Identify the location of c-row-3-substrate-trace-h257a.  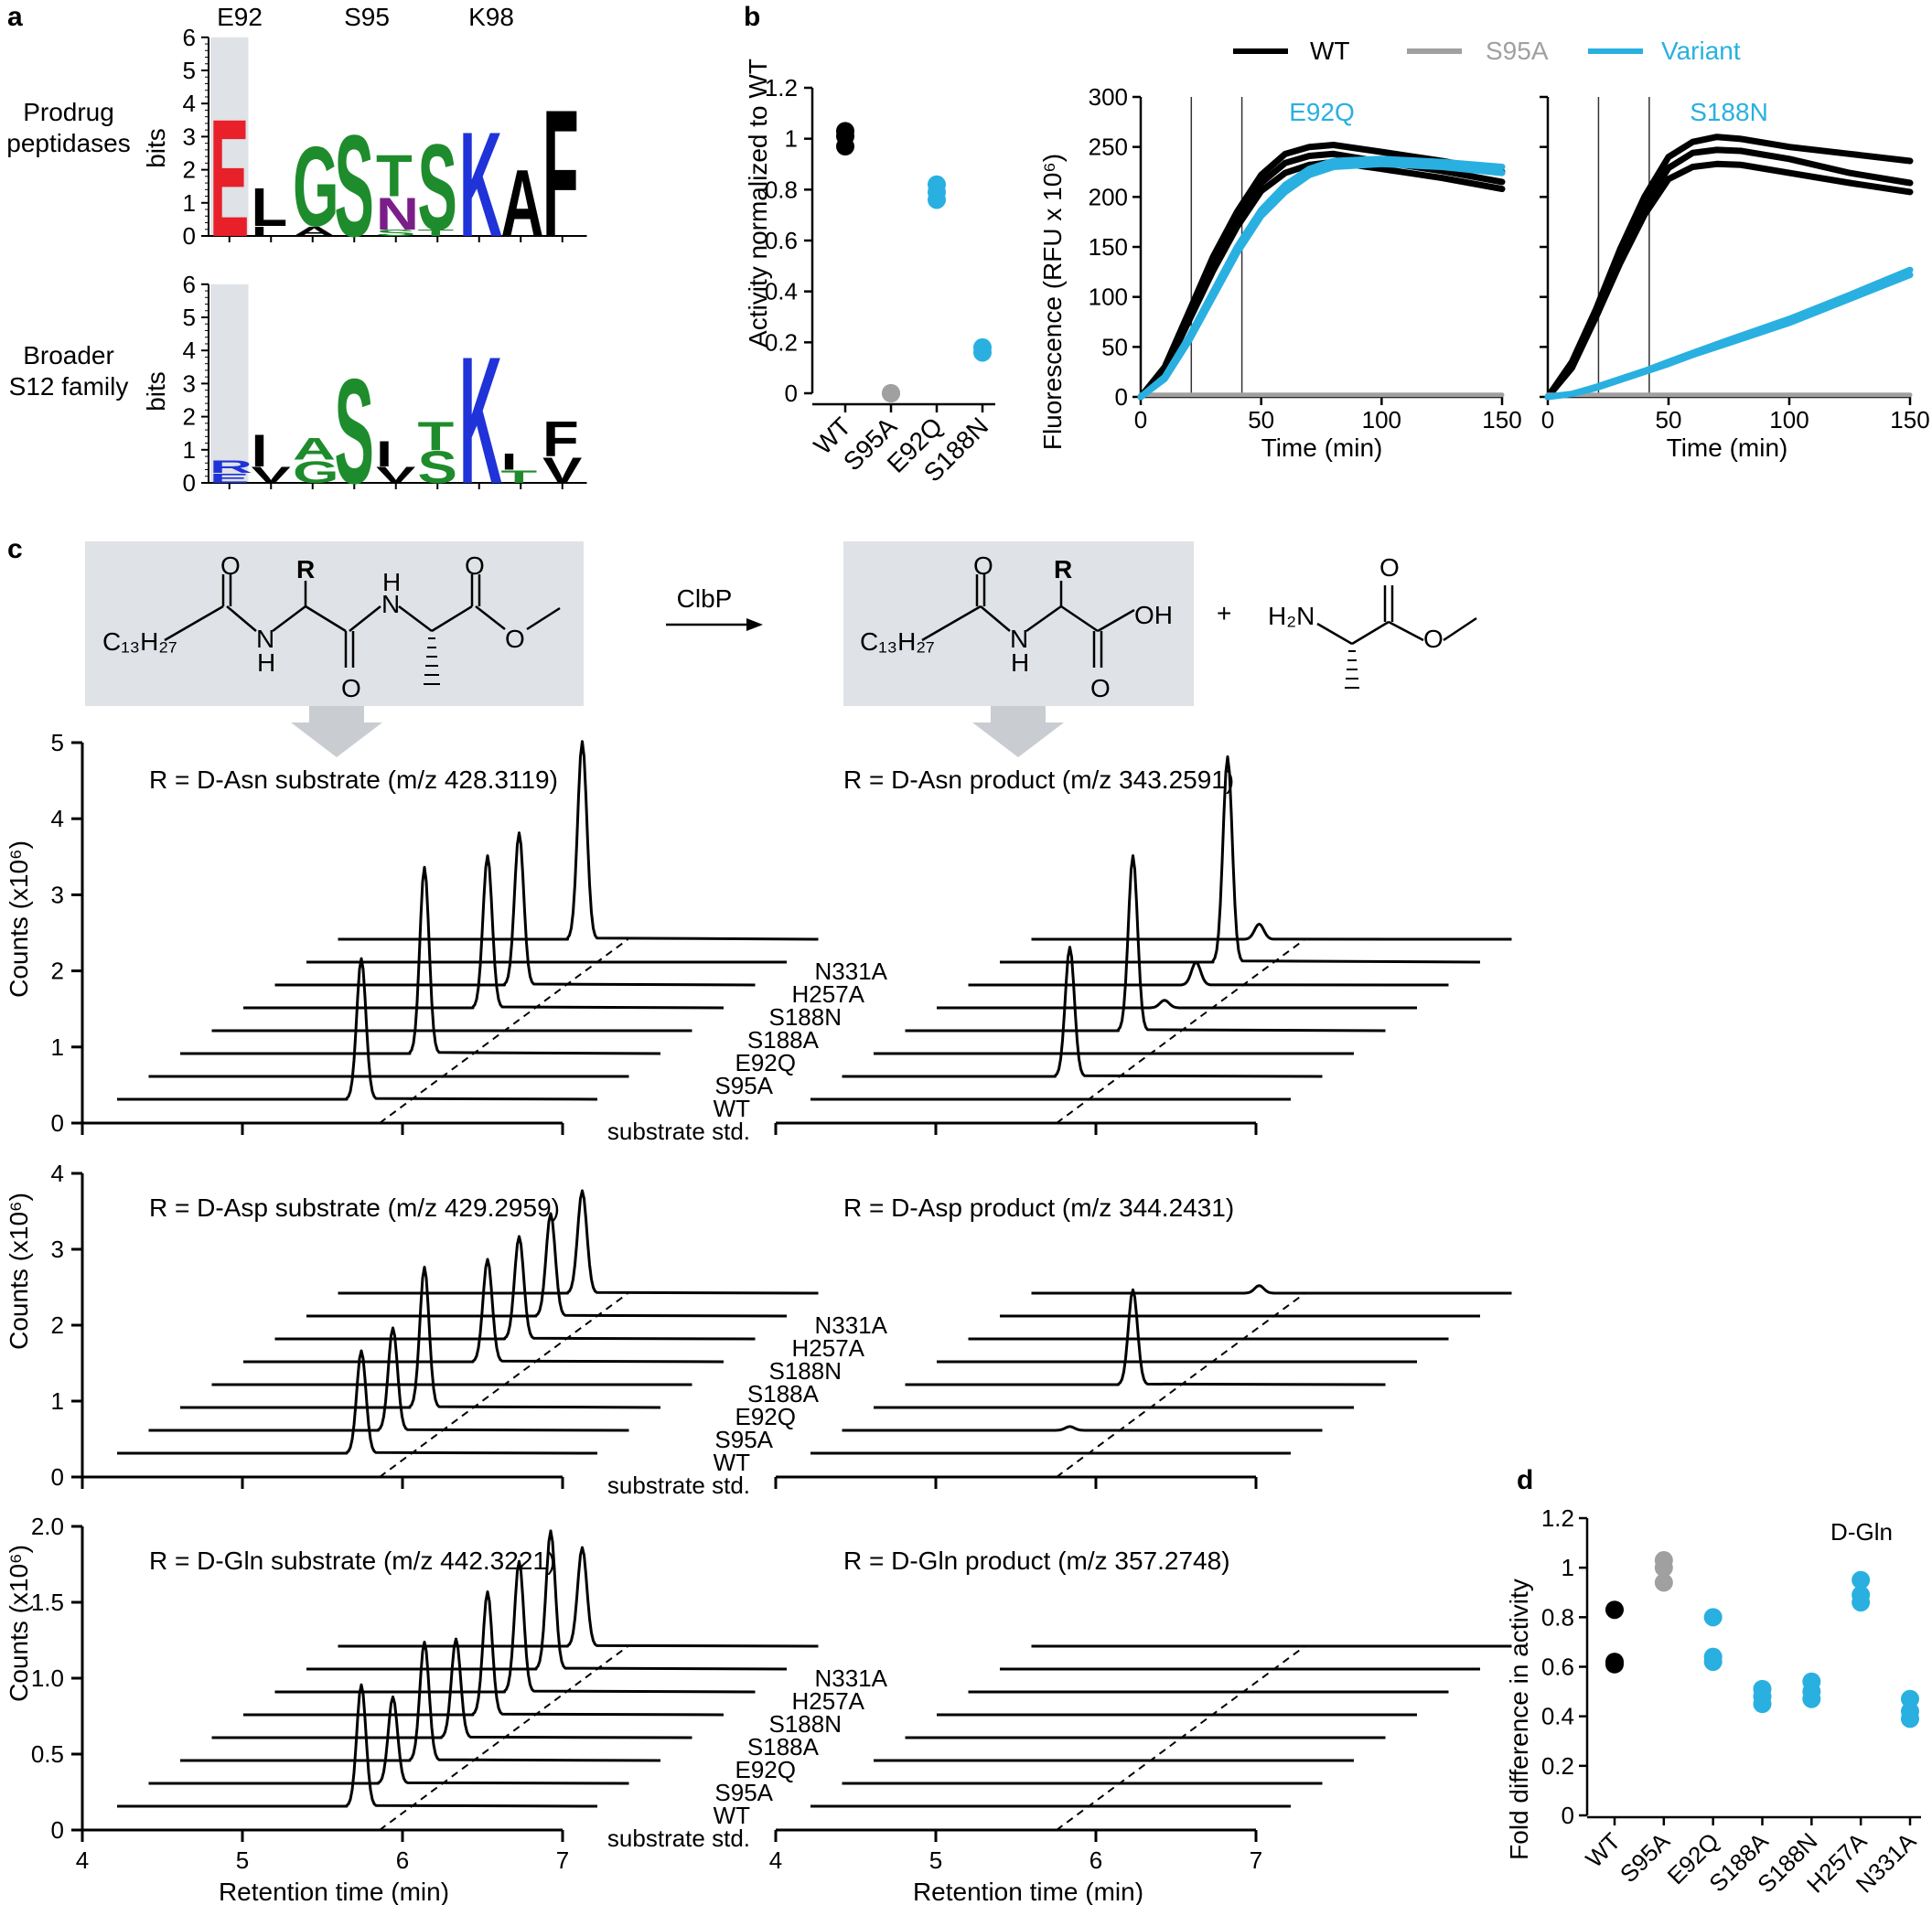
(547, 1600).